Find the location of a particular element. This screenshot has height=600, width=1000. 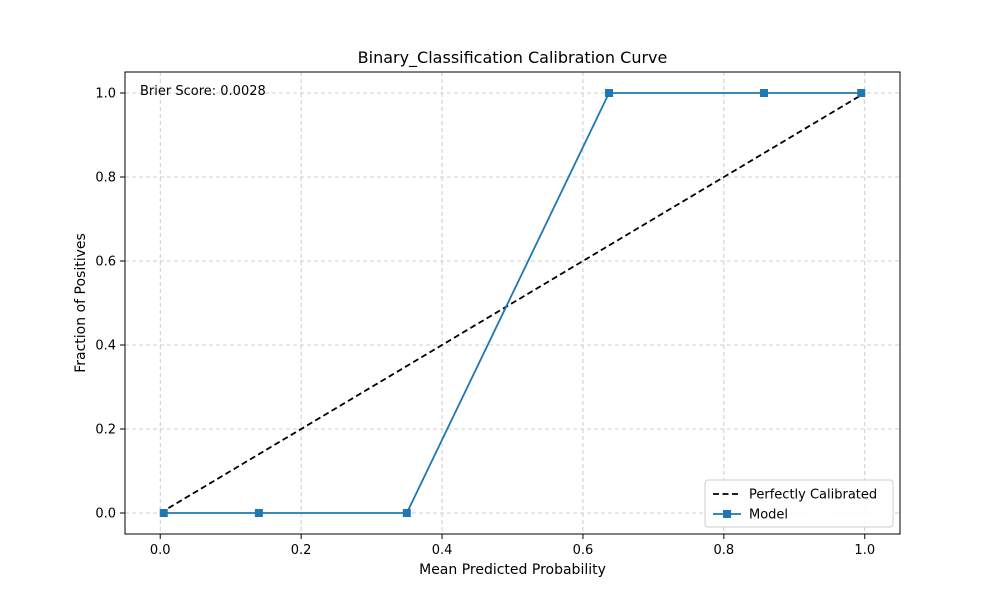

y-tick-label: 0.8 is located at coordinates (105, 178).